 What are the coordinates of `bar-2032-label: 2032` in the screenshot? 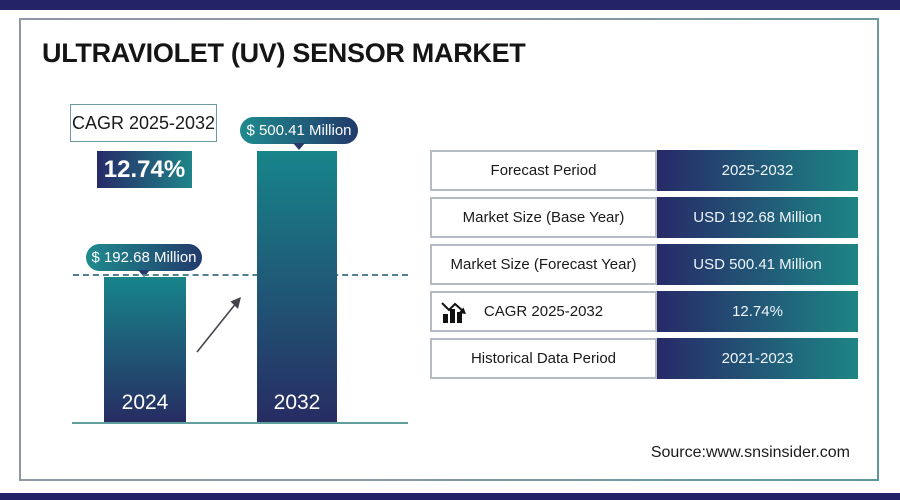 It's located at (297, 402).